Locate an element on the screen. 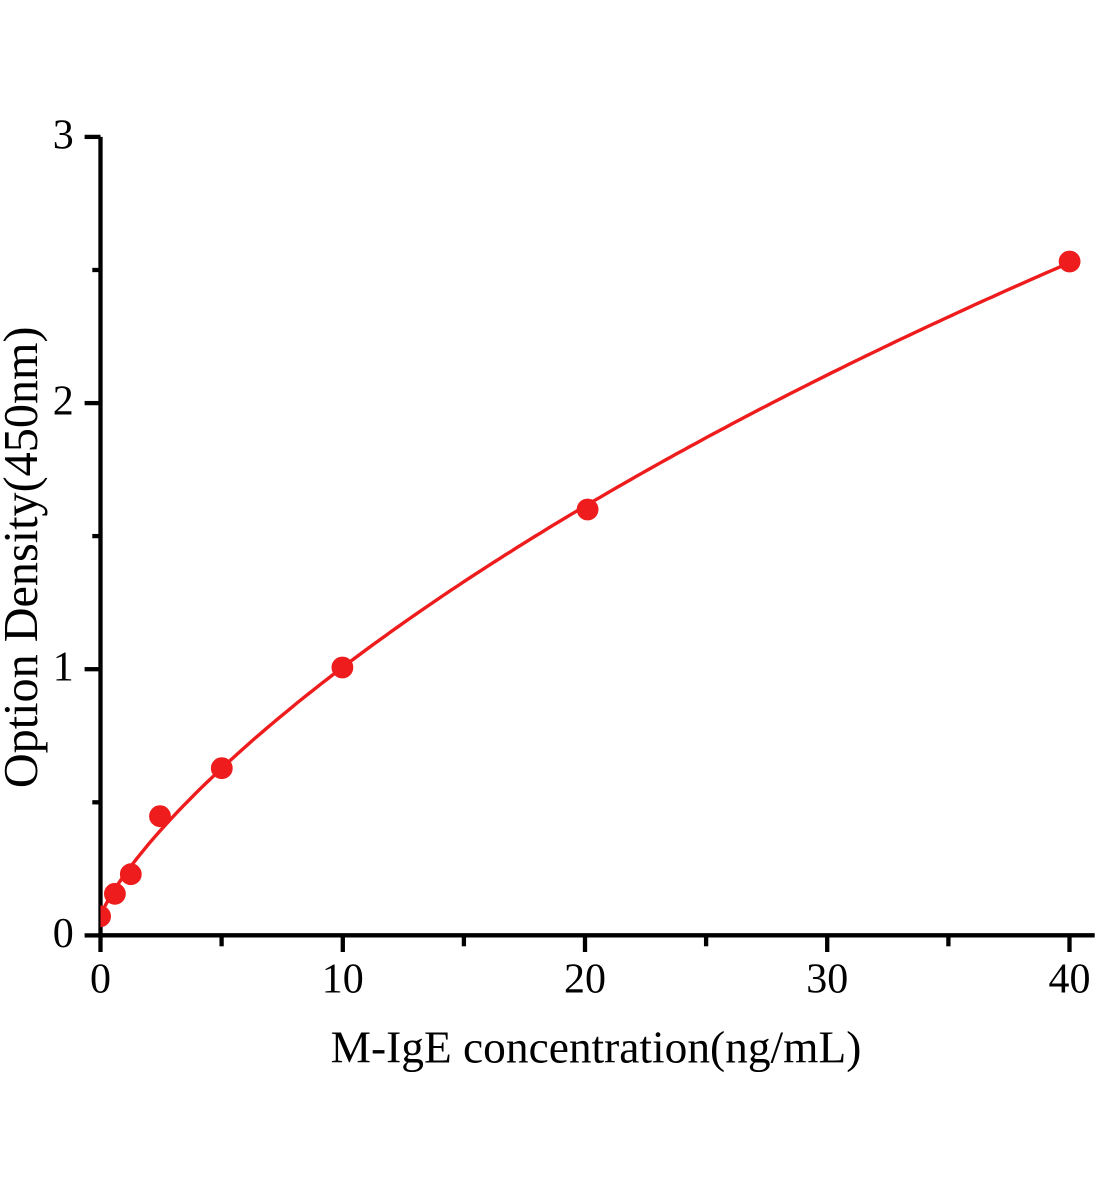 The width and height of the screenshot is (1104, 1200). svg-text: 1 is located at coordinates (63, 668).